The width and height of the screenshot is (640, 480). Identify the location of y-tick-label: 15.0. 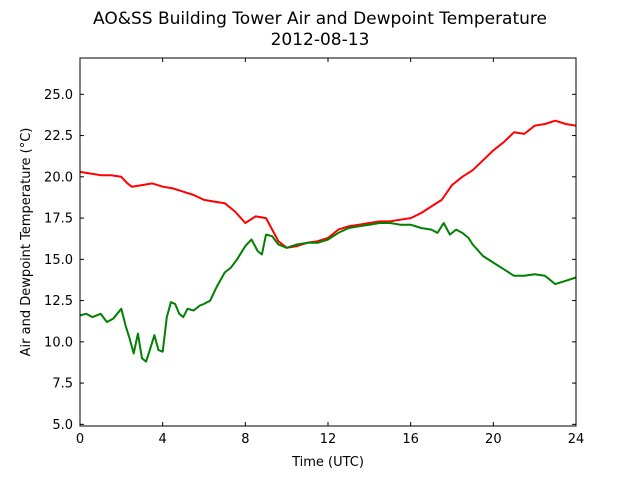
(58, 260).